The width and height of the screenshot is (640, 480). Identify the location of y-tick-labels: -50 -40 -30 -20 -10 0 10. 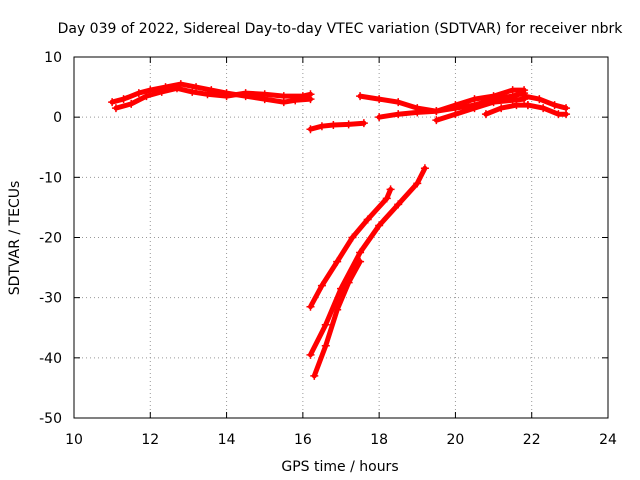
(50, 238).